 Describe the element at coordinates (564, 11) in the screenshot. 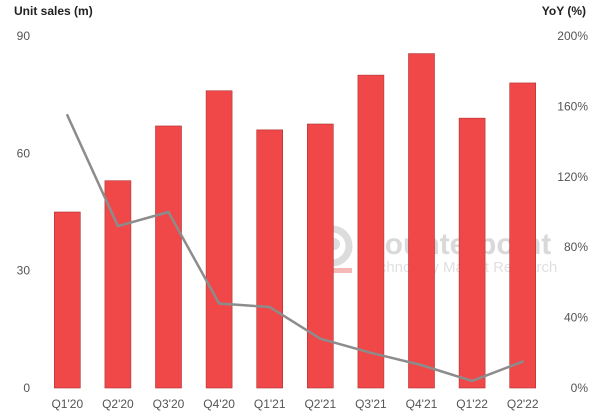

I see `y-axis-right-title: YoY (%)` at that location.